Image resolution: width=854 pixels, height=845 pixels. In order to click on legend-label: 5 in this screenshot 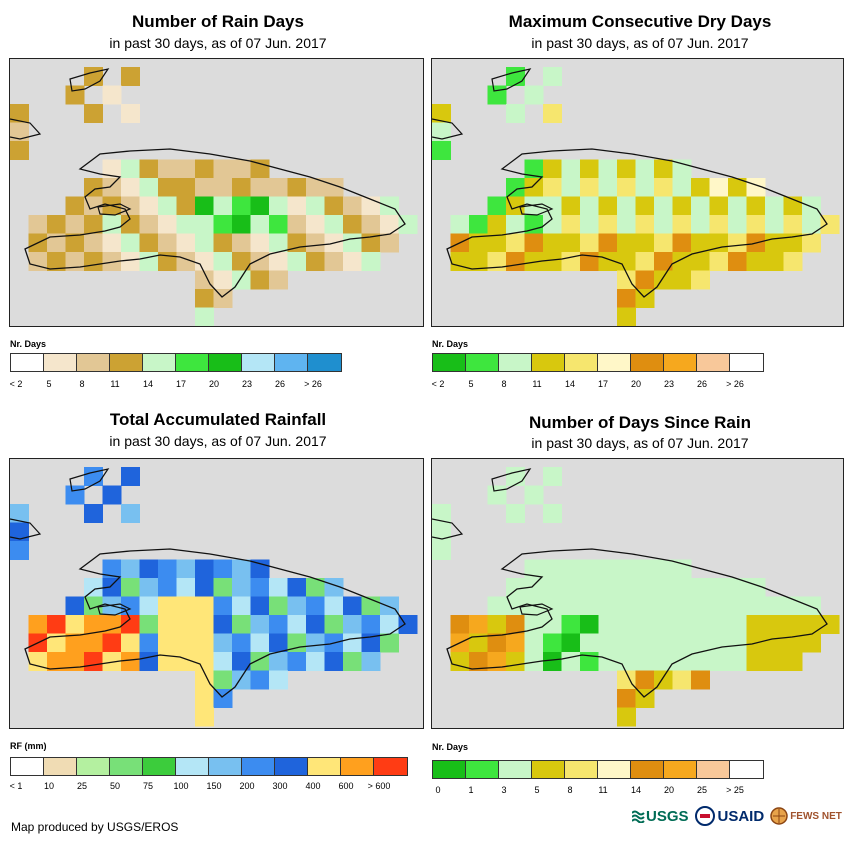, I will do `click(49, 384)`.